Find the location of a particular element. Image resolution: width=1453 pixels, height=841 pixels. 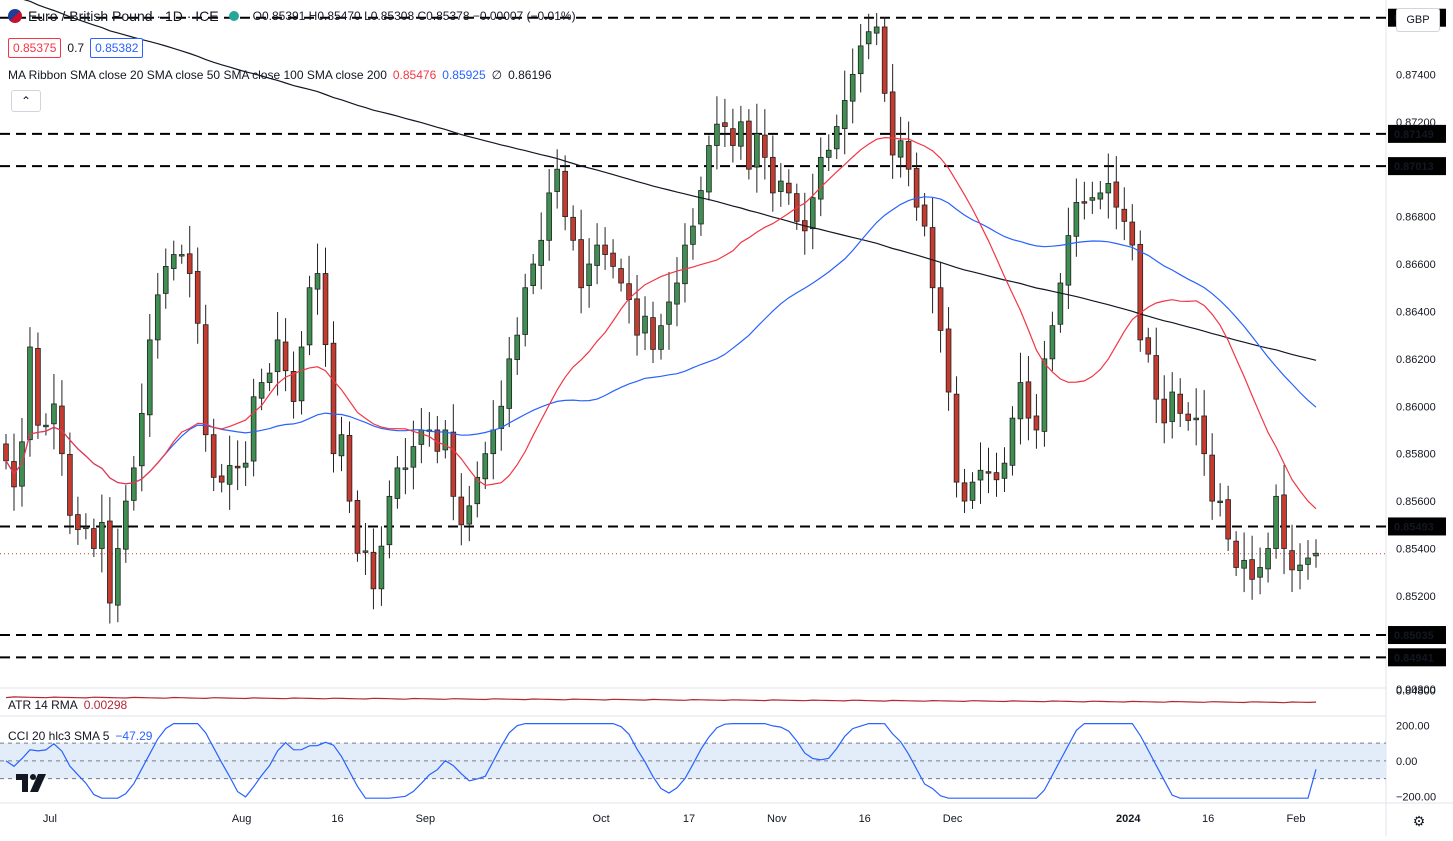

symbol-title: Euro / British Pound · 1D · ICE is located at coordinates (123, 16).